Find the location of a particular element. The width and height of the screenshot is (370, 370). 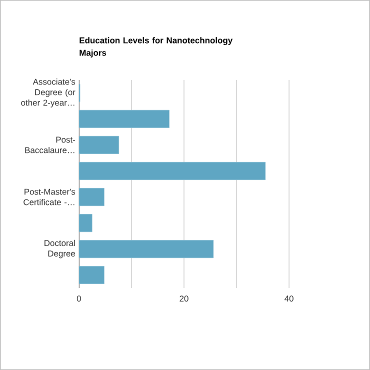

chart-title: Education Levels for Nanotechnology Majors is located at coordinates (156, 47).